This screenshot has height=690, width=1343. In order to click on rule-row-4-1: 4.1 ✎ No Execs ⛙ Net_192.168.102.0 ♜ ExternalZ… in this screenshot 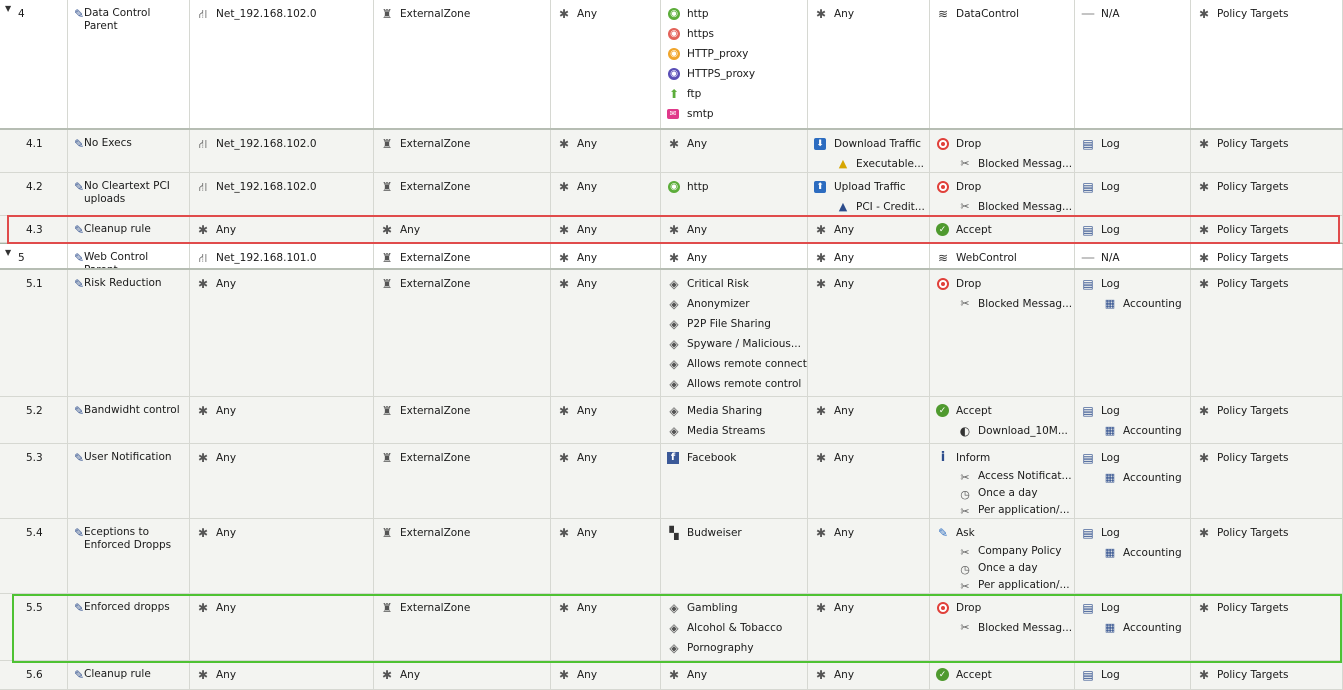, I will do `click(671, 151)`.